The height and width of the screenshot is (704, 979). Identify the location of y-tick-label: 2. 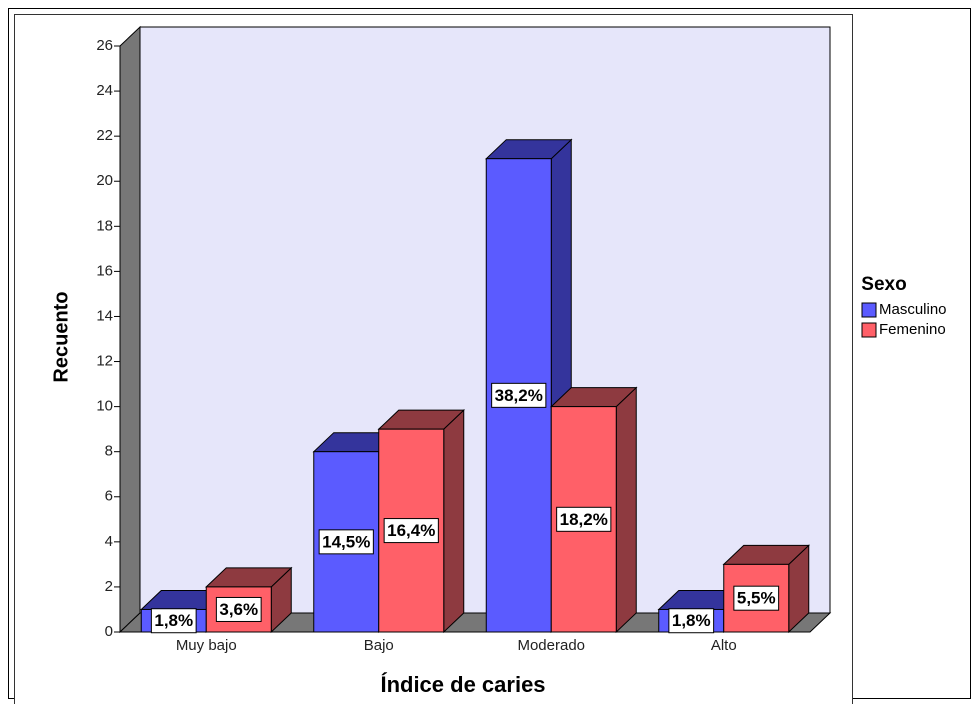
(109, 586).